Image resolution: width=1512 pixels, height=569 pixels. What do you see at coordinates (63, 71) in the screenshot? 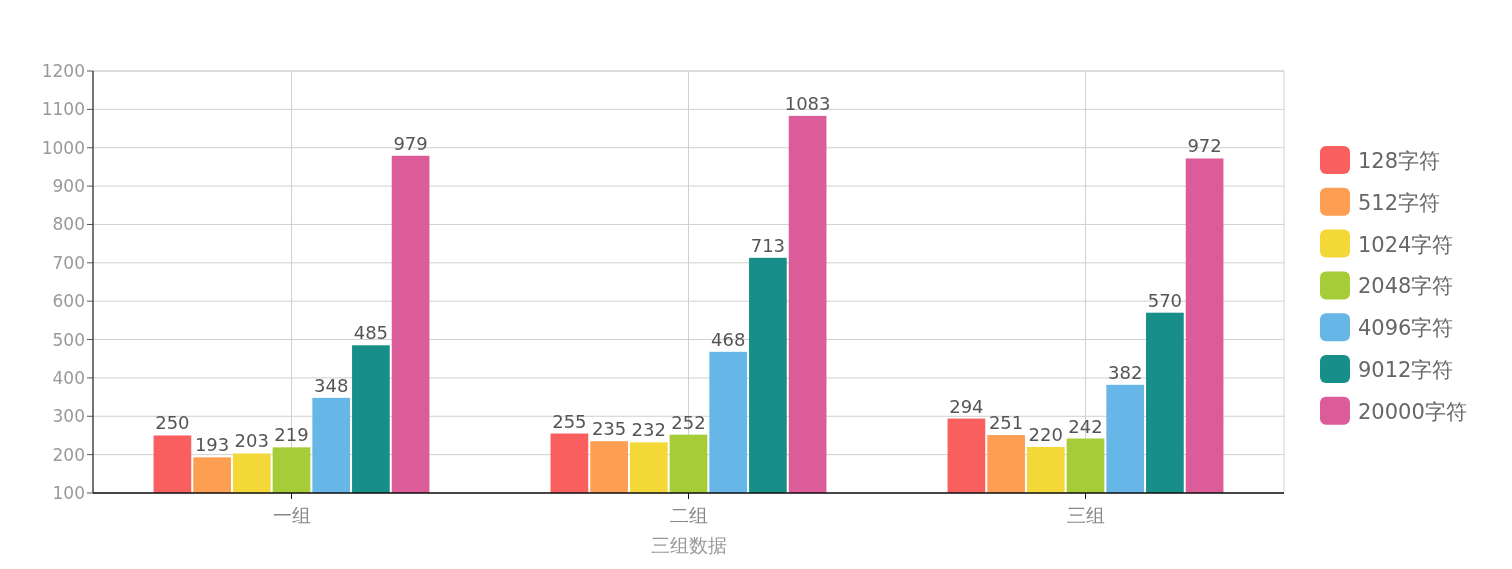
I see `y-tick-label: 1200` at bounding box center [63, 71].